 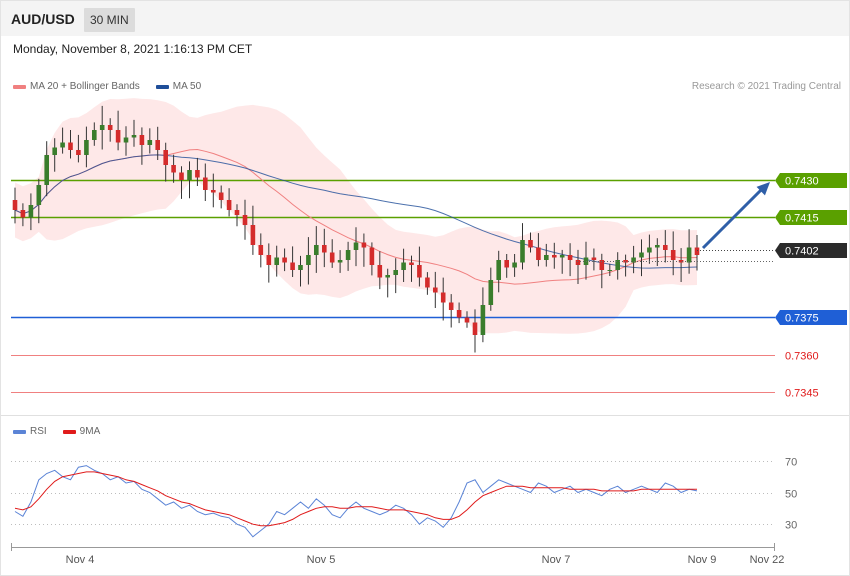 I want to click on timestamp: Monday, November 8, 2021 1:16:13 PM CET, so click(x=133, y=49).